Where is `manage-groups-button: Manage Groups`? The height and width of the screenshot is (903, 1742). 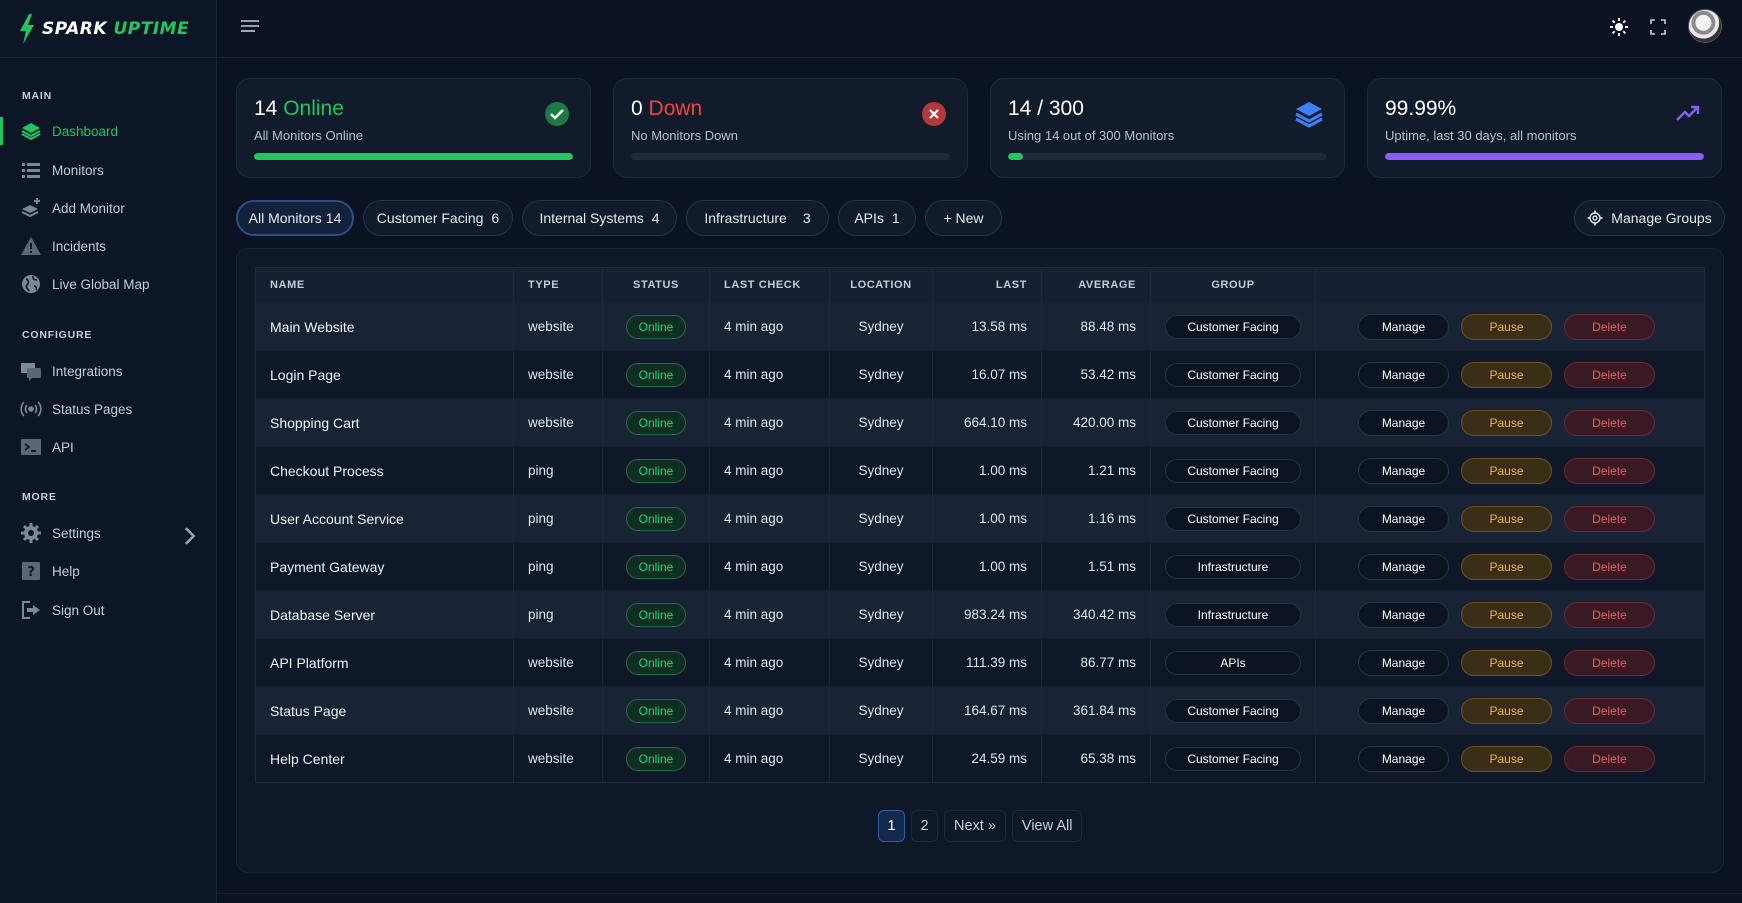
manage-groups-button: Manage Groups is located at coordinates (1649, 218).